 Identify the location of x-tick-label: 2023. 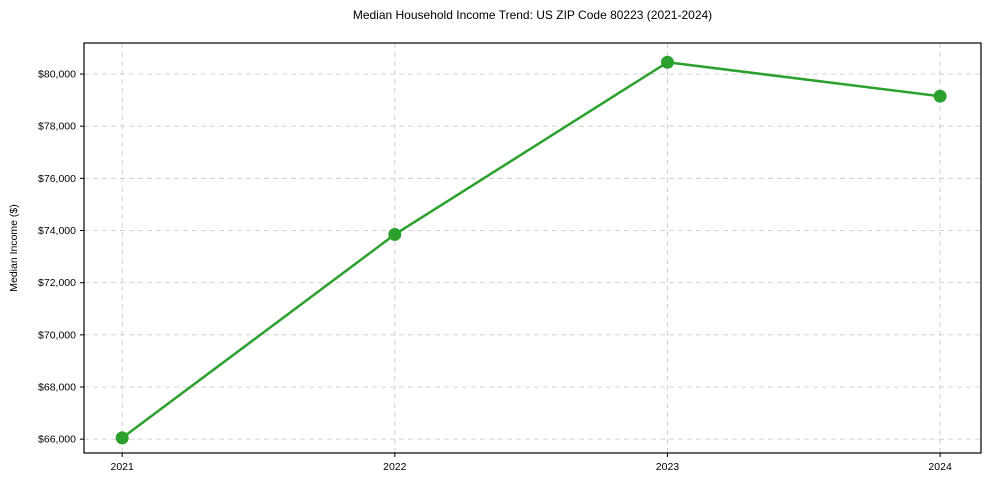
(668, 467).